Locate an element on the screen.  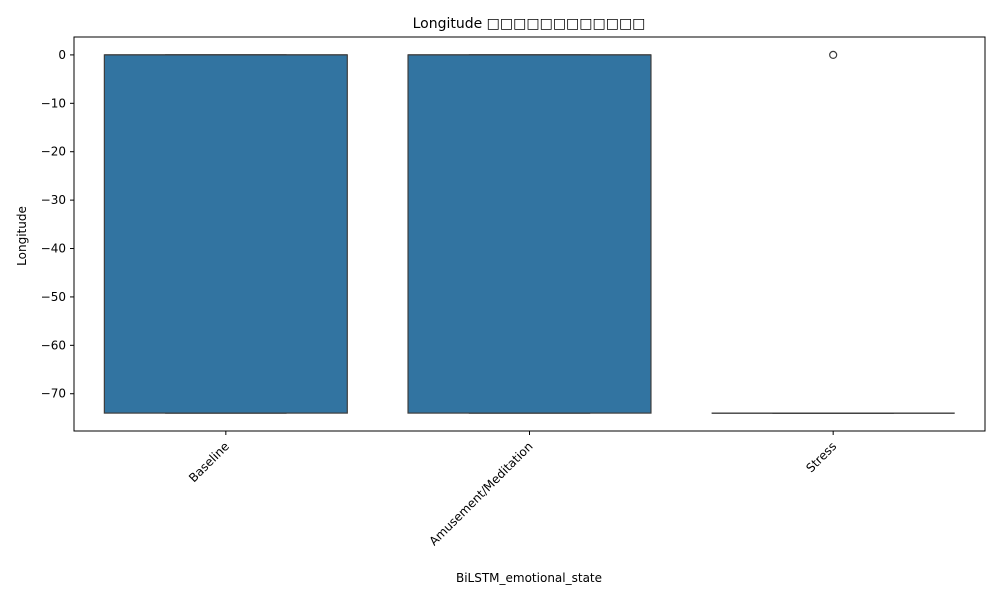
y-axis: 0 −10 −20 −30 −40 −50 −60 −70 is located at coordinates (57, 224).